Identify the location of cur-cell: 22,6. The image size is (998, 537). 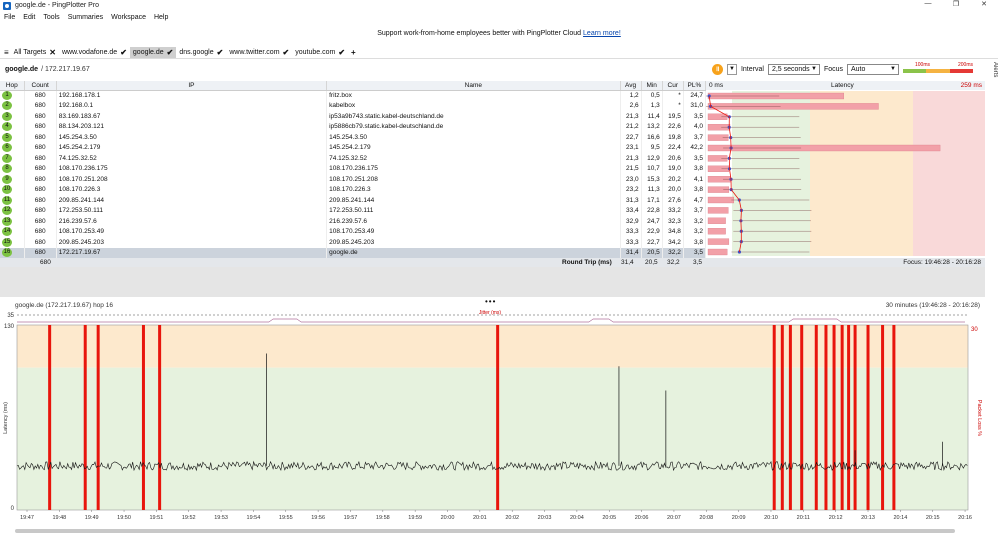
(673, 126).